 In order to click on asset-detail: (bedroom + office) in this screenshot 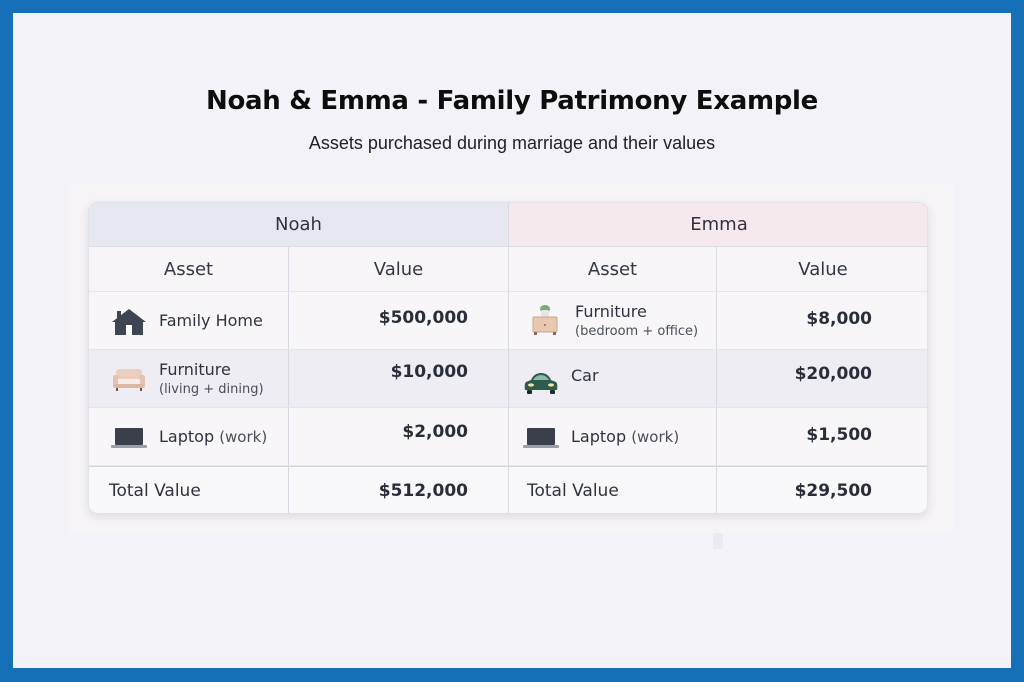, I will do `click(637, 331)`.